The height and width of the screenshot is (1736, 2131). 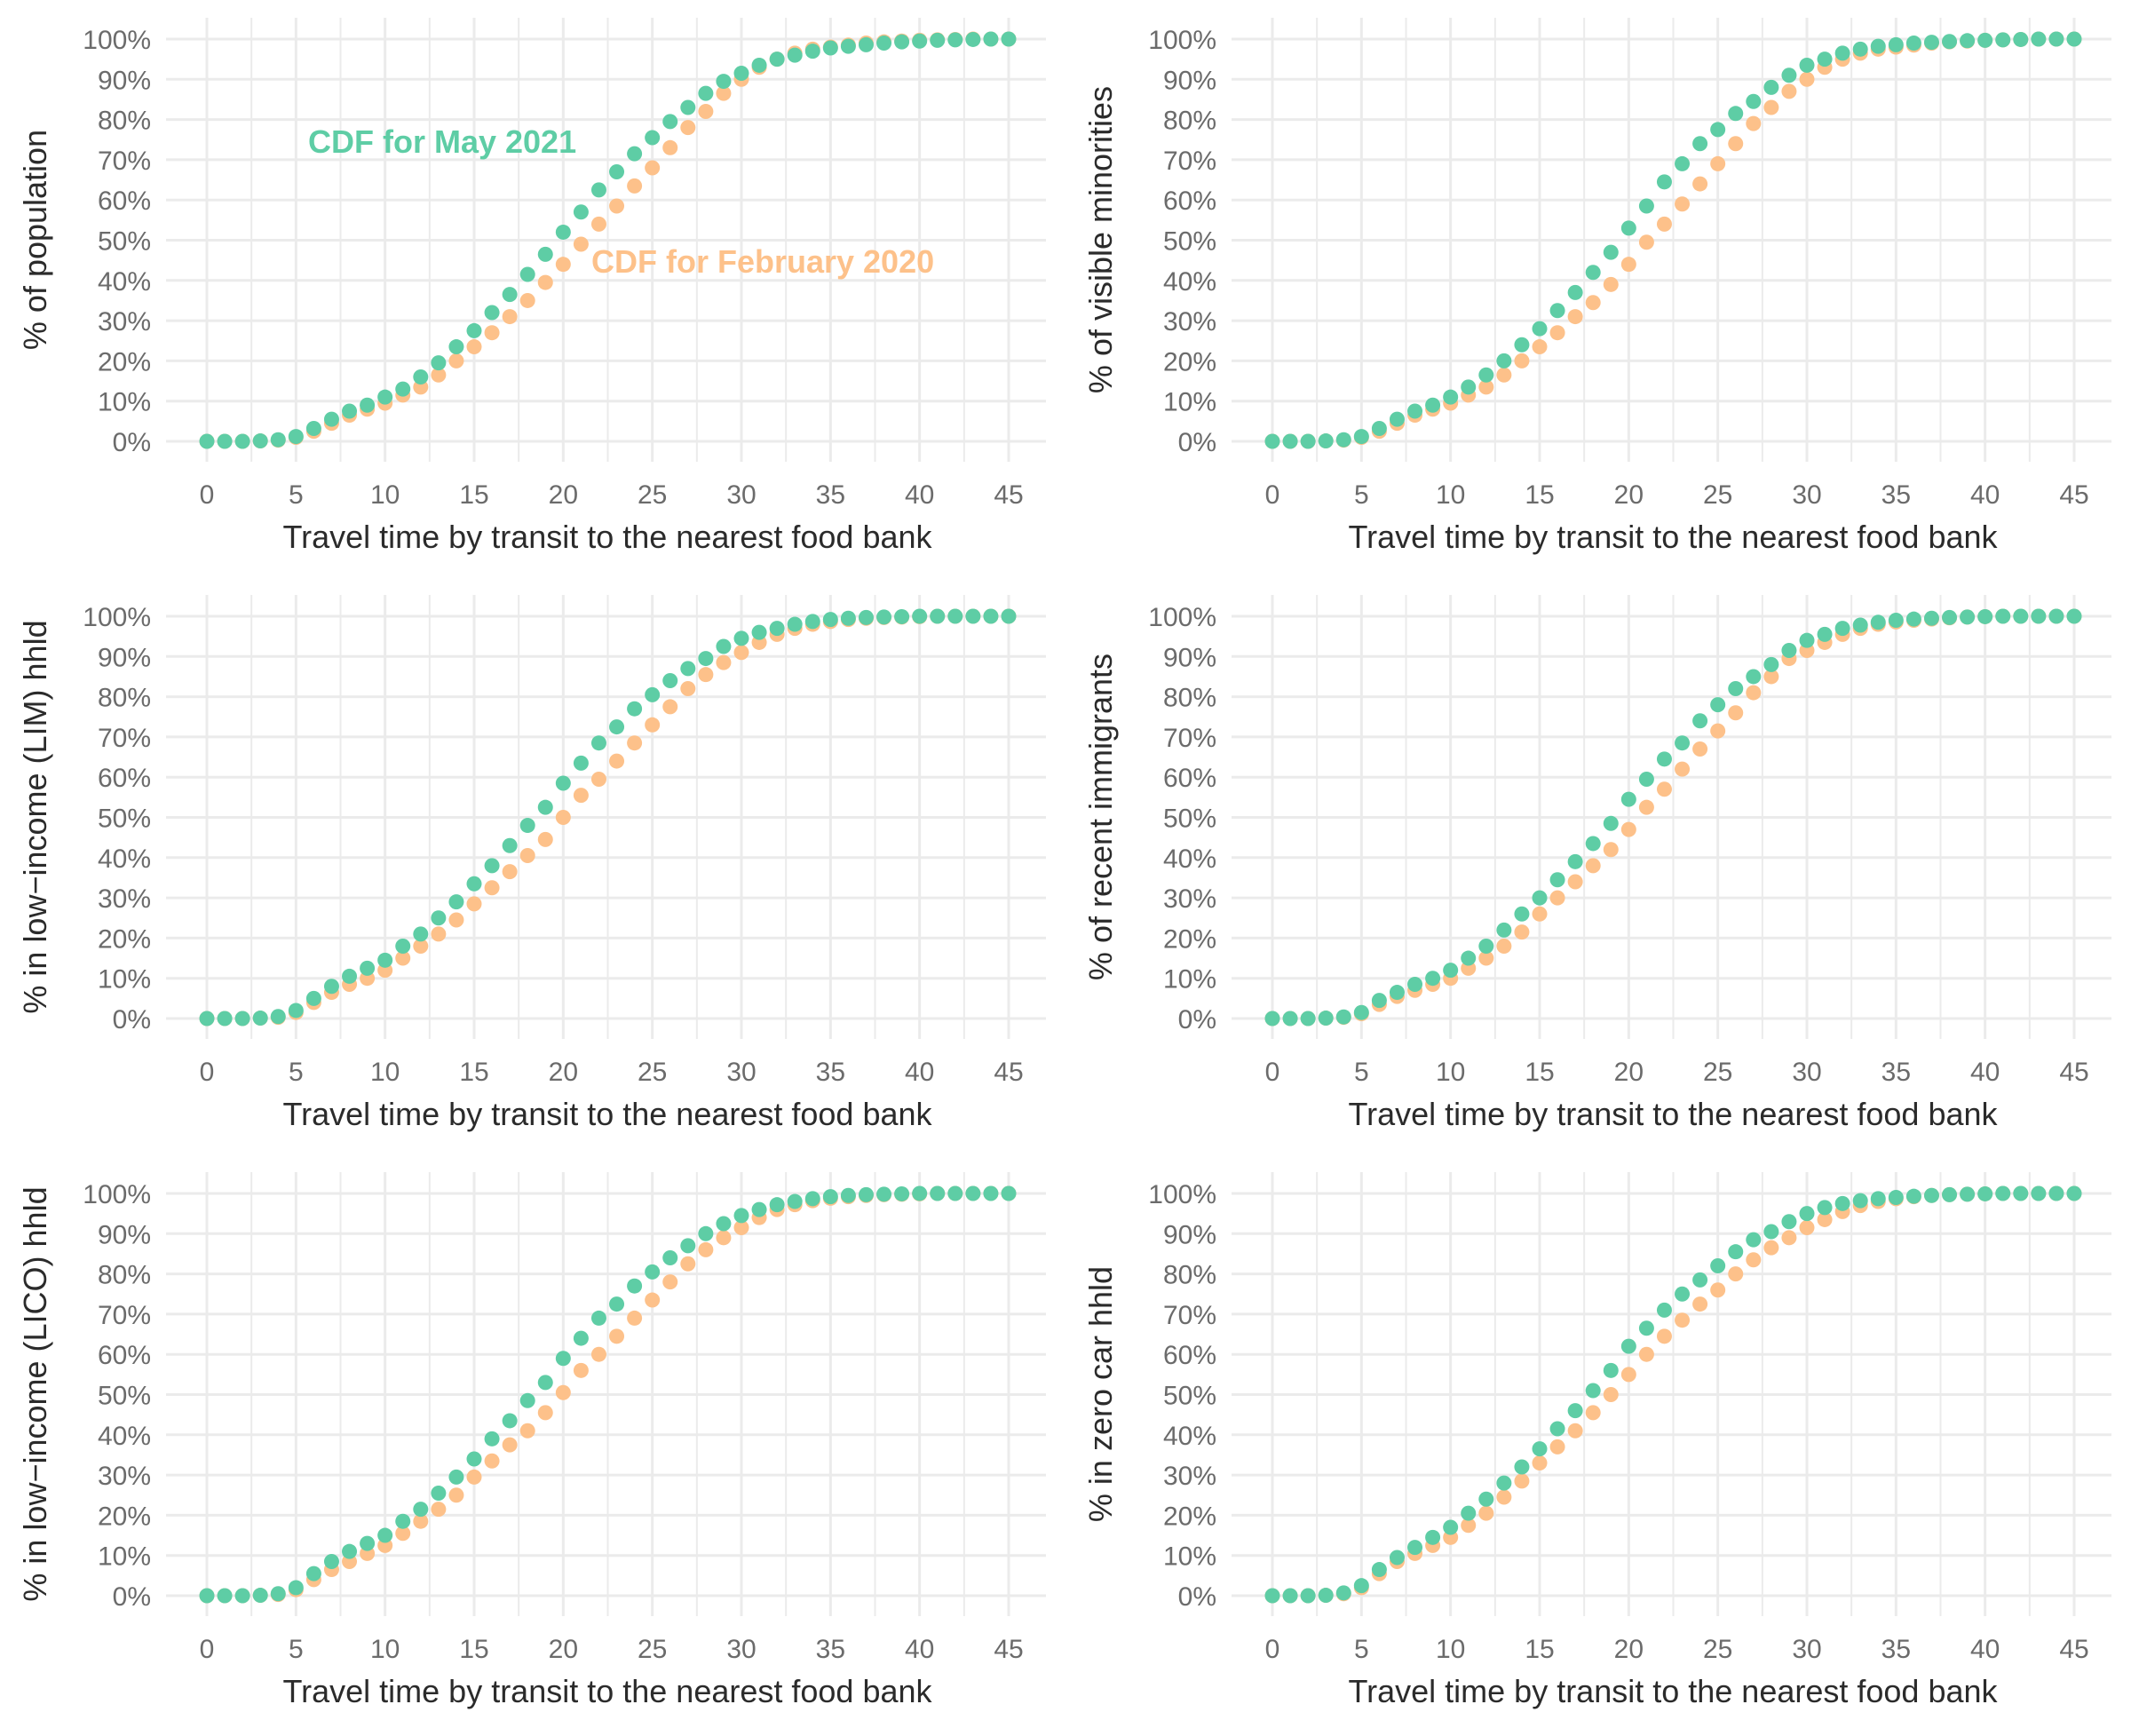 I want to click on y-axis-title: % in low−income (LIM) hhld, so click(x=35, y=816).